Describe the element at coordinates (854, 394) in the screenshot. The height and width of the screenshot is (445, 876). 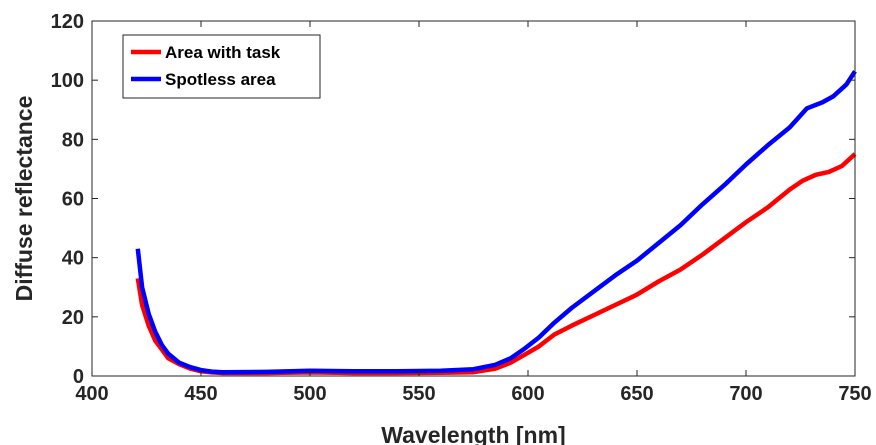
I see `x-tick-label: 750` at that location.